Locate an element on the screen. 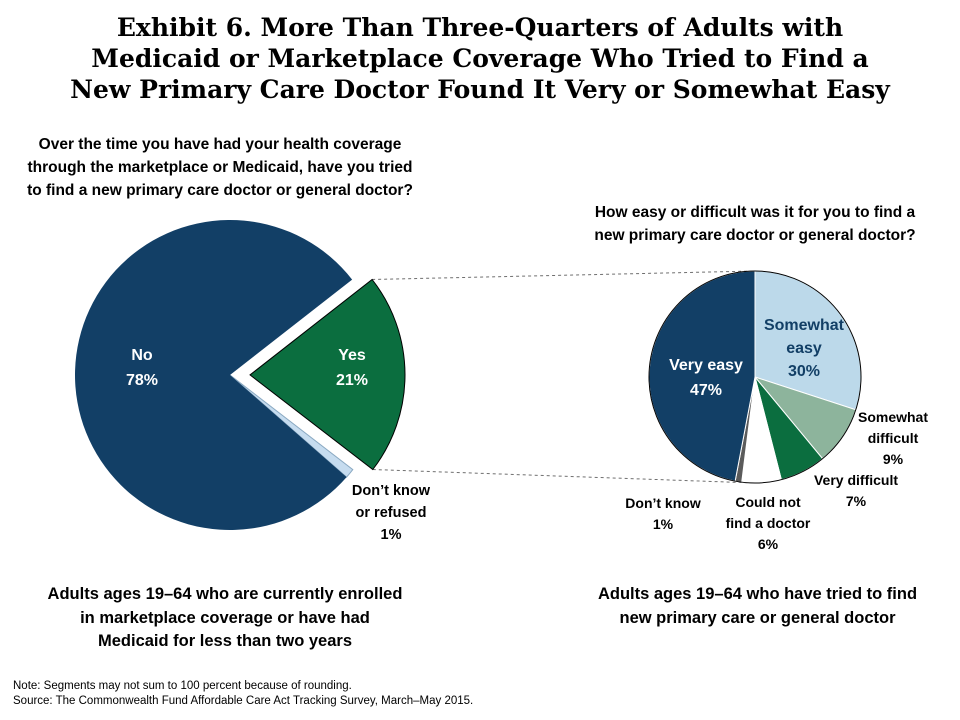  slice-label-no: No 78% is located at coordinates (142, 368).